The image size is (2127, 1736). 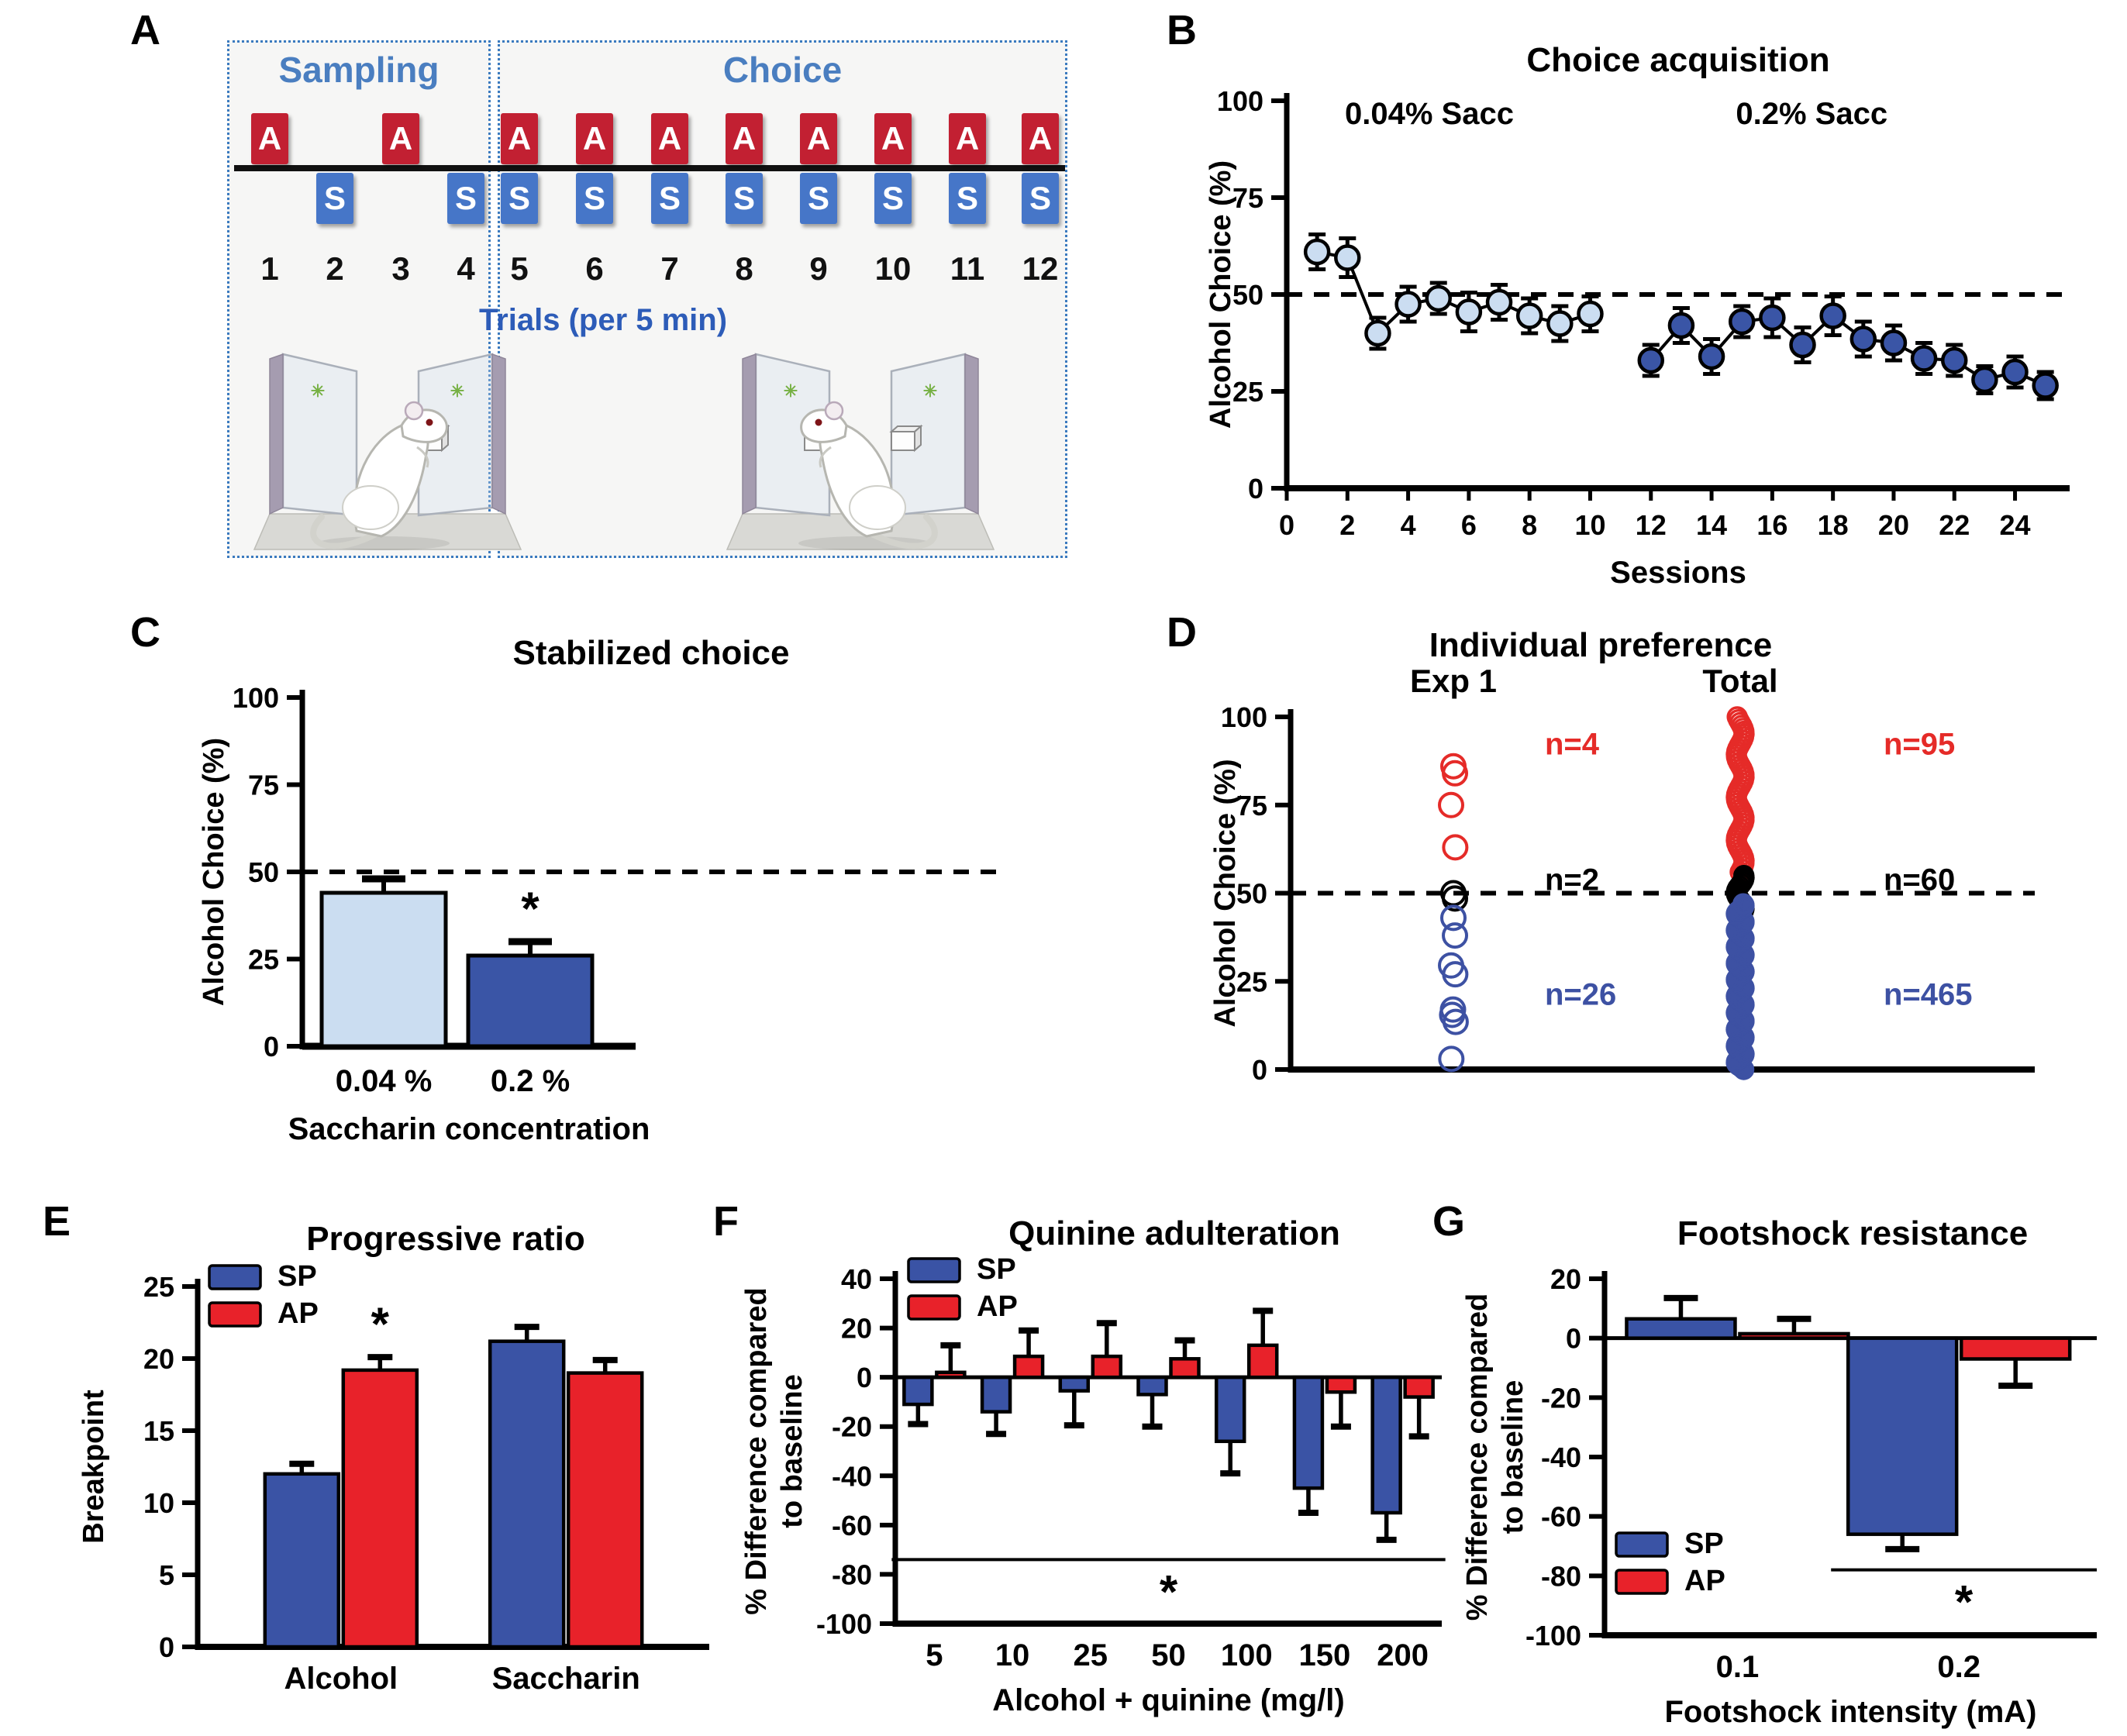 What do you see at coordinates (1651, 525) in the screenshot?
I see `x-tick-label: 12` at bounding box center [1651, 525].